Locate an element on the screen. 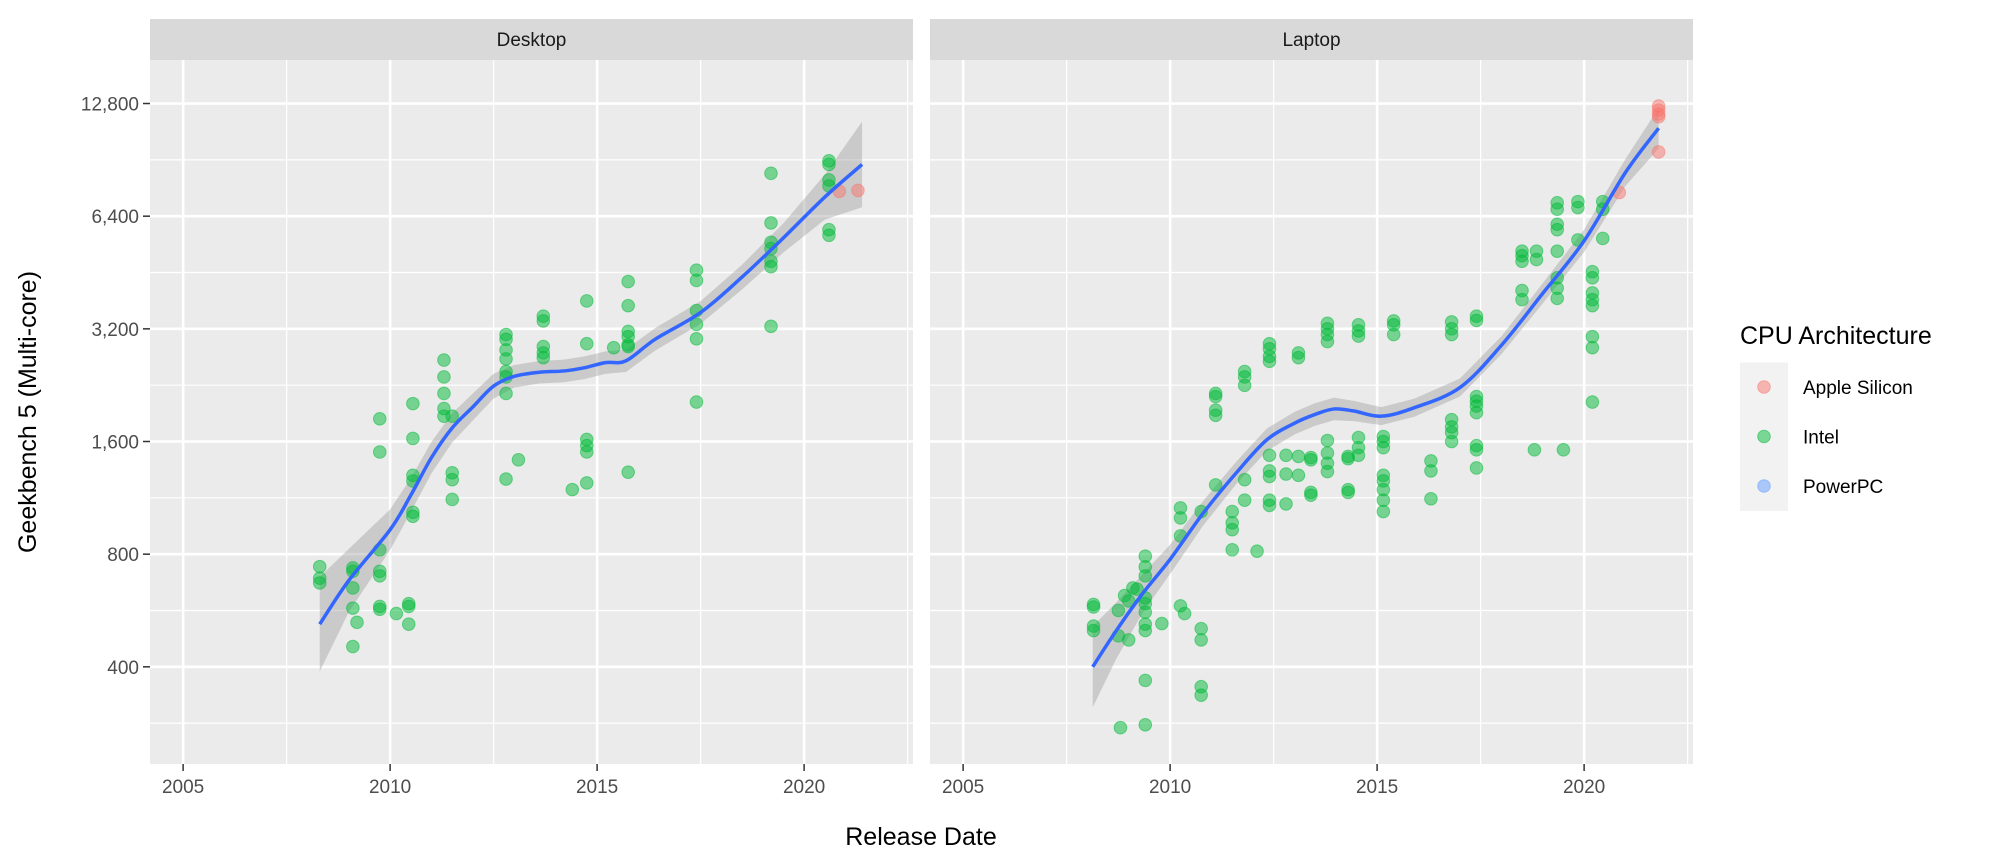  legend-label: Apple Silicon is located at coordinates (1858, 388).